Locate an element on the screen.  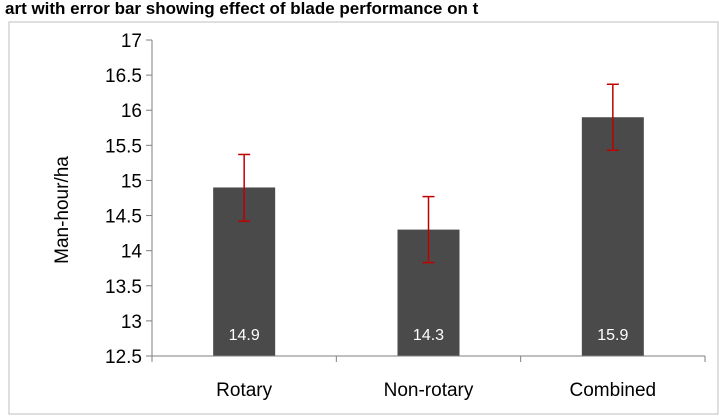
bar-combined is located at coordinates (612, 236).